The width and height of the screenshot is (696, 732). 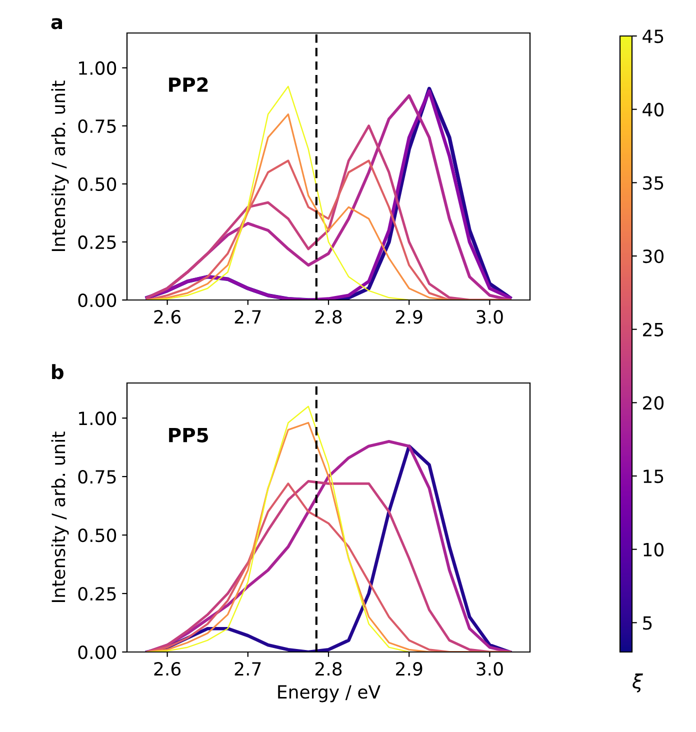 I want to click on color-bar-label: 10, so click(x=654, y=549).